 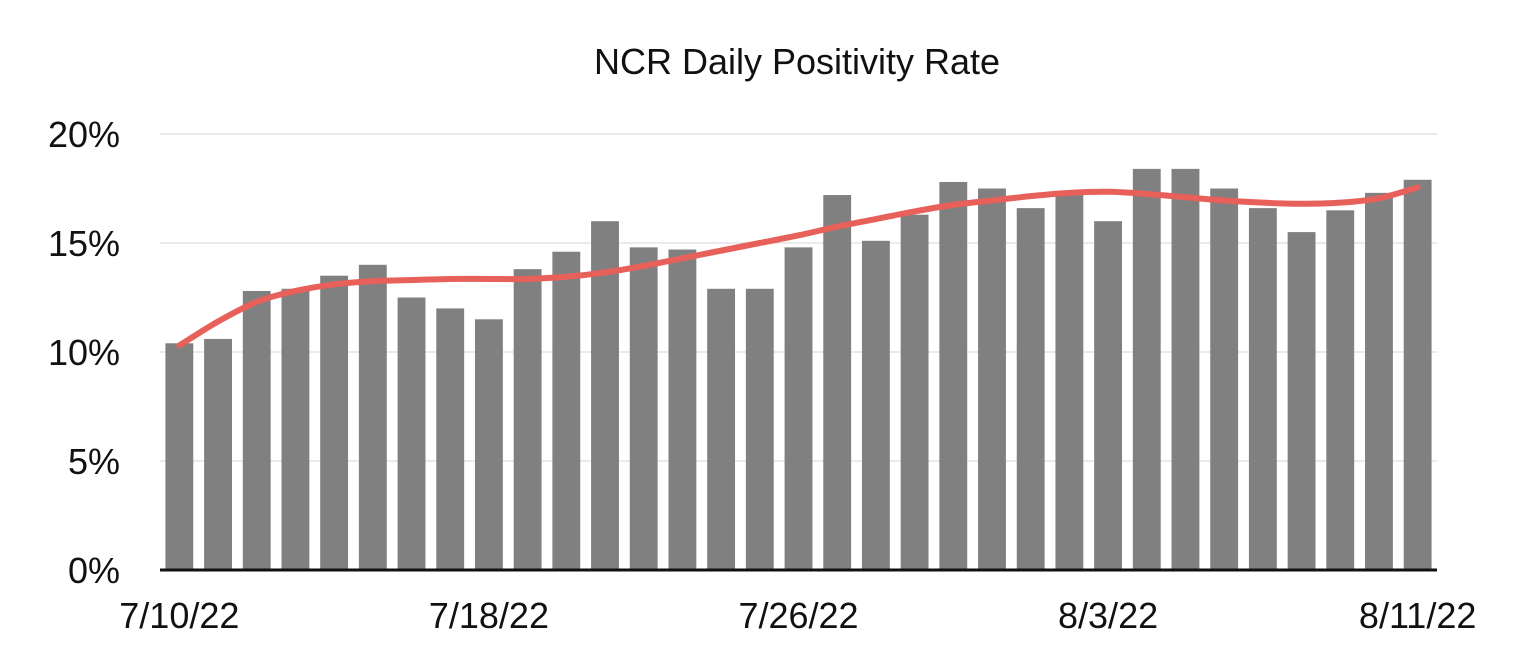 What do you see at coordinates (1108, 615) in the screenshot?
I see `x-tick-label: 8/3/22` at bounding box center [1108, 615].